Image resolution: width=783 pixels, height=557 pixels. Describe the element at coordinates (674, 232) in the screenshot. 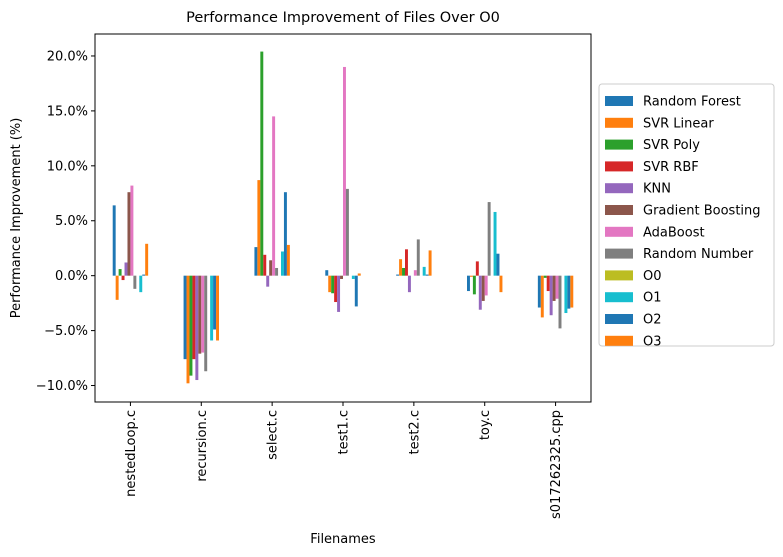

I see `legend-label: AdaBoost` at that location.